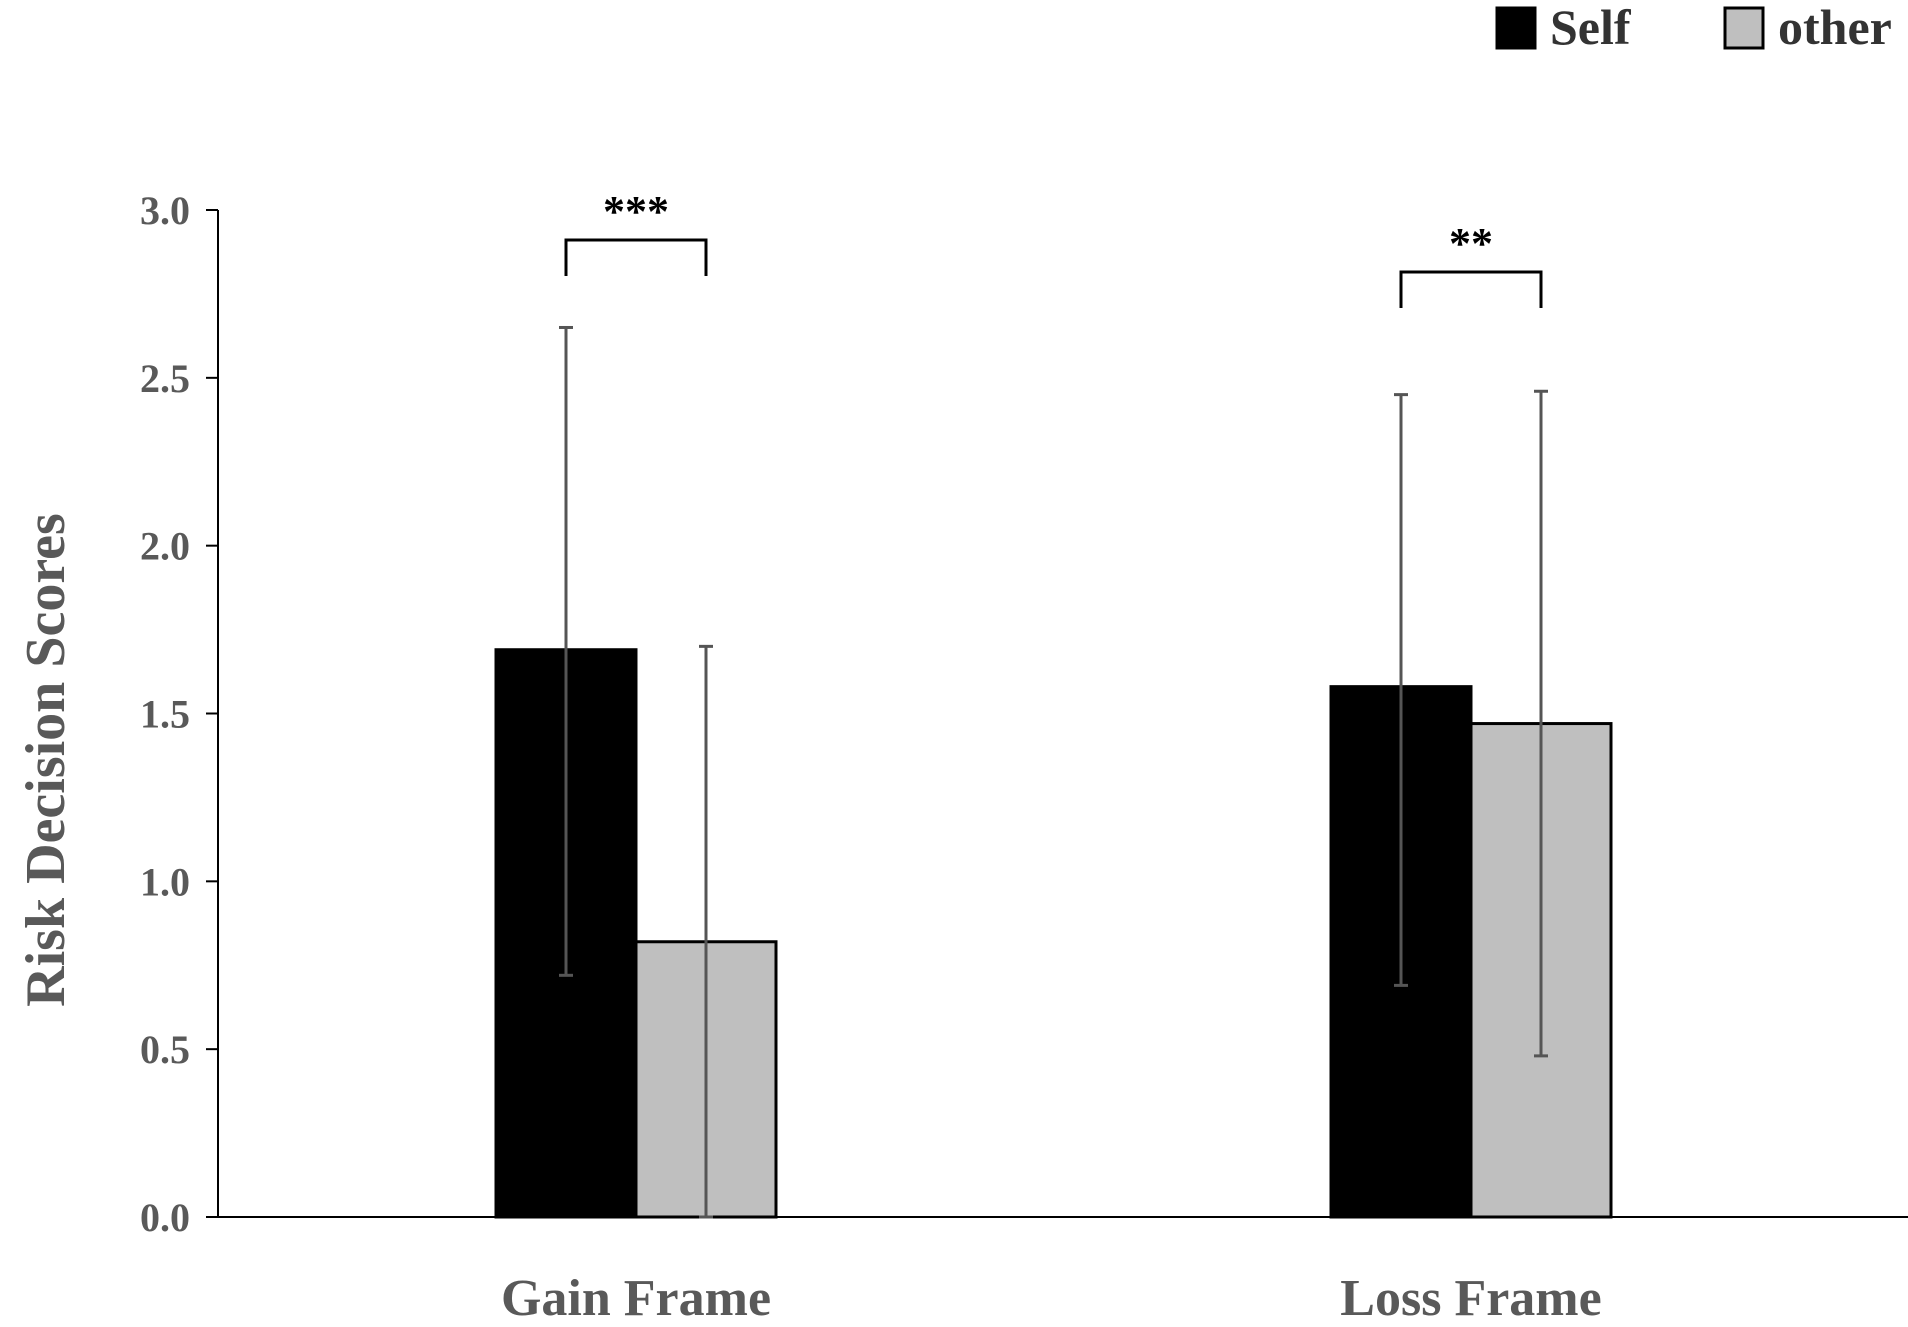 The image size is (1908, 1327). What do you see at coordinates (165, 210) in the screenshot?
I see `y-tick-label: 3.0` at bounding box center [165, 210].